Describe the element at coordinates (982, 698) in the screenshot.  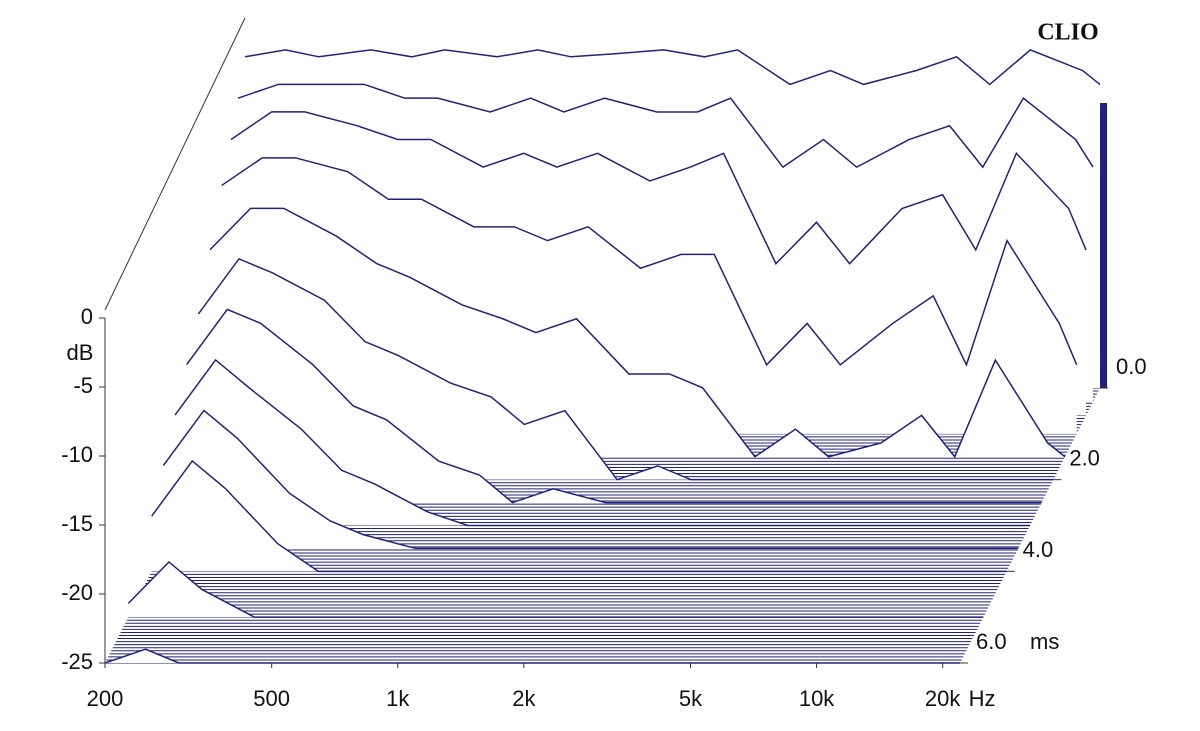
I see `x-unit: Hz` at that location.